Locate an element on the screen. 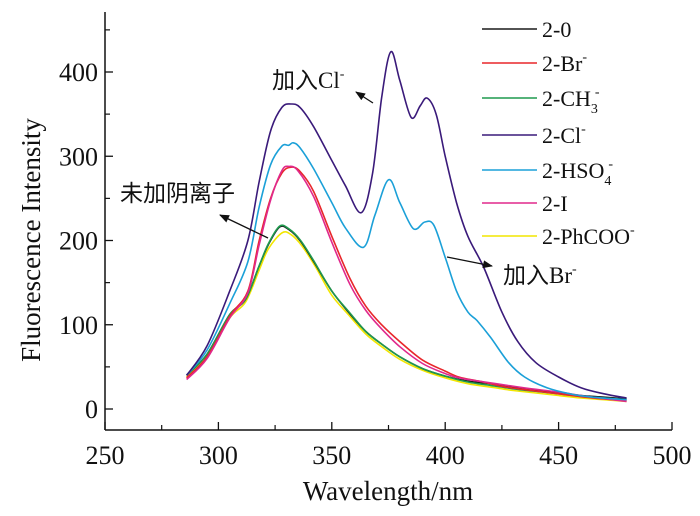 The image size is (700, 516). legend-label: 2-I is located at coordinates (555, 203).